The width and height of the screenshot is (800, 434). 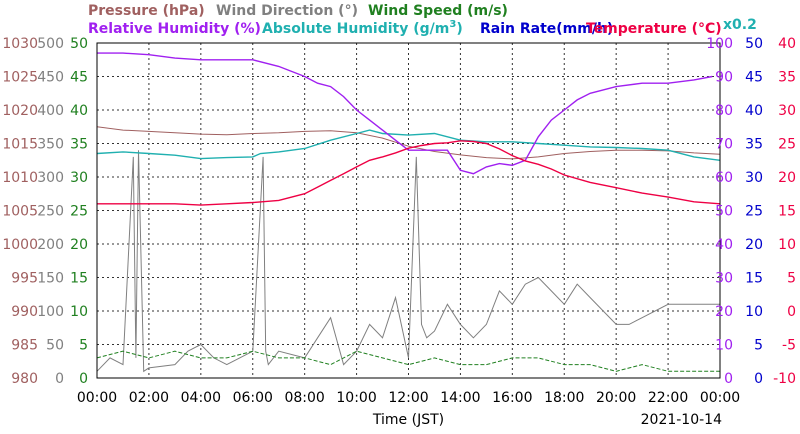 I want to click on y-tick-label: 995, so click(x=24, y=279).